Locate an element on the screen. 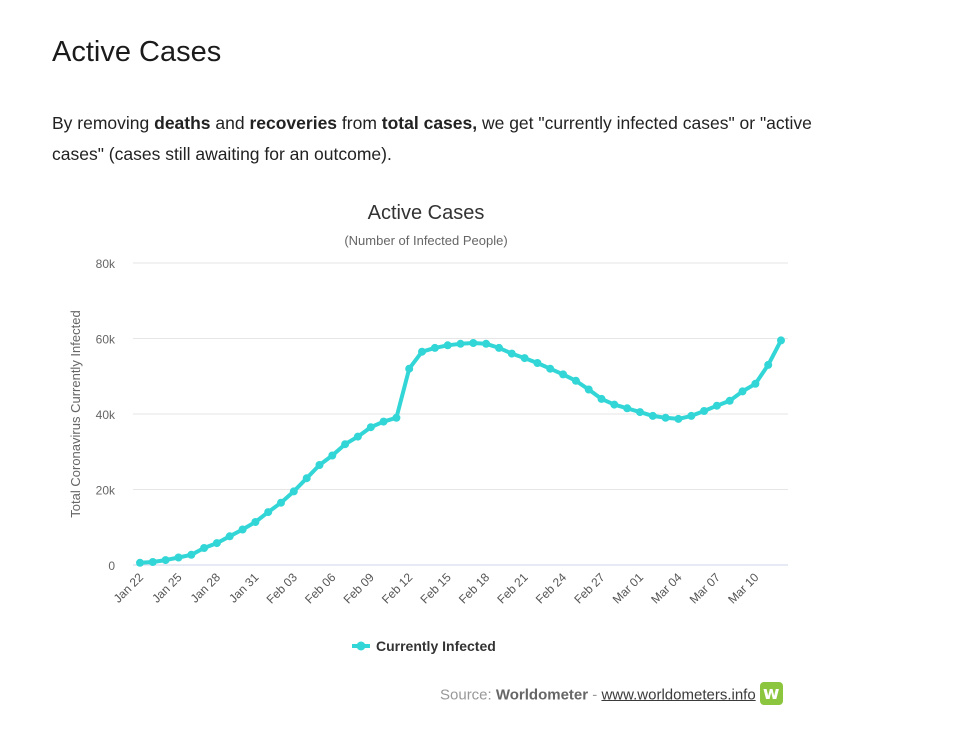 The height and width of the screenshot is (751, 974). x-tick-label: Feb 06 is located at coordinates (320, 588).